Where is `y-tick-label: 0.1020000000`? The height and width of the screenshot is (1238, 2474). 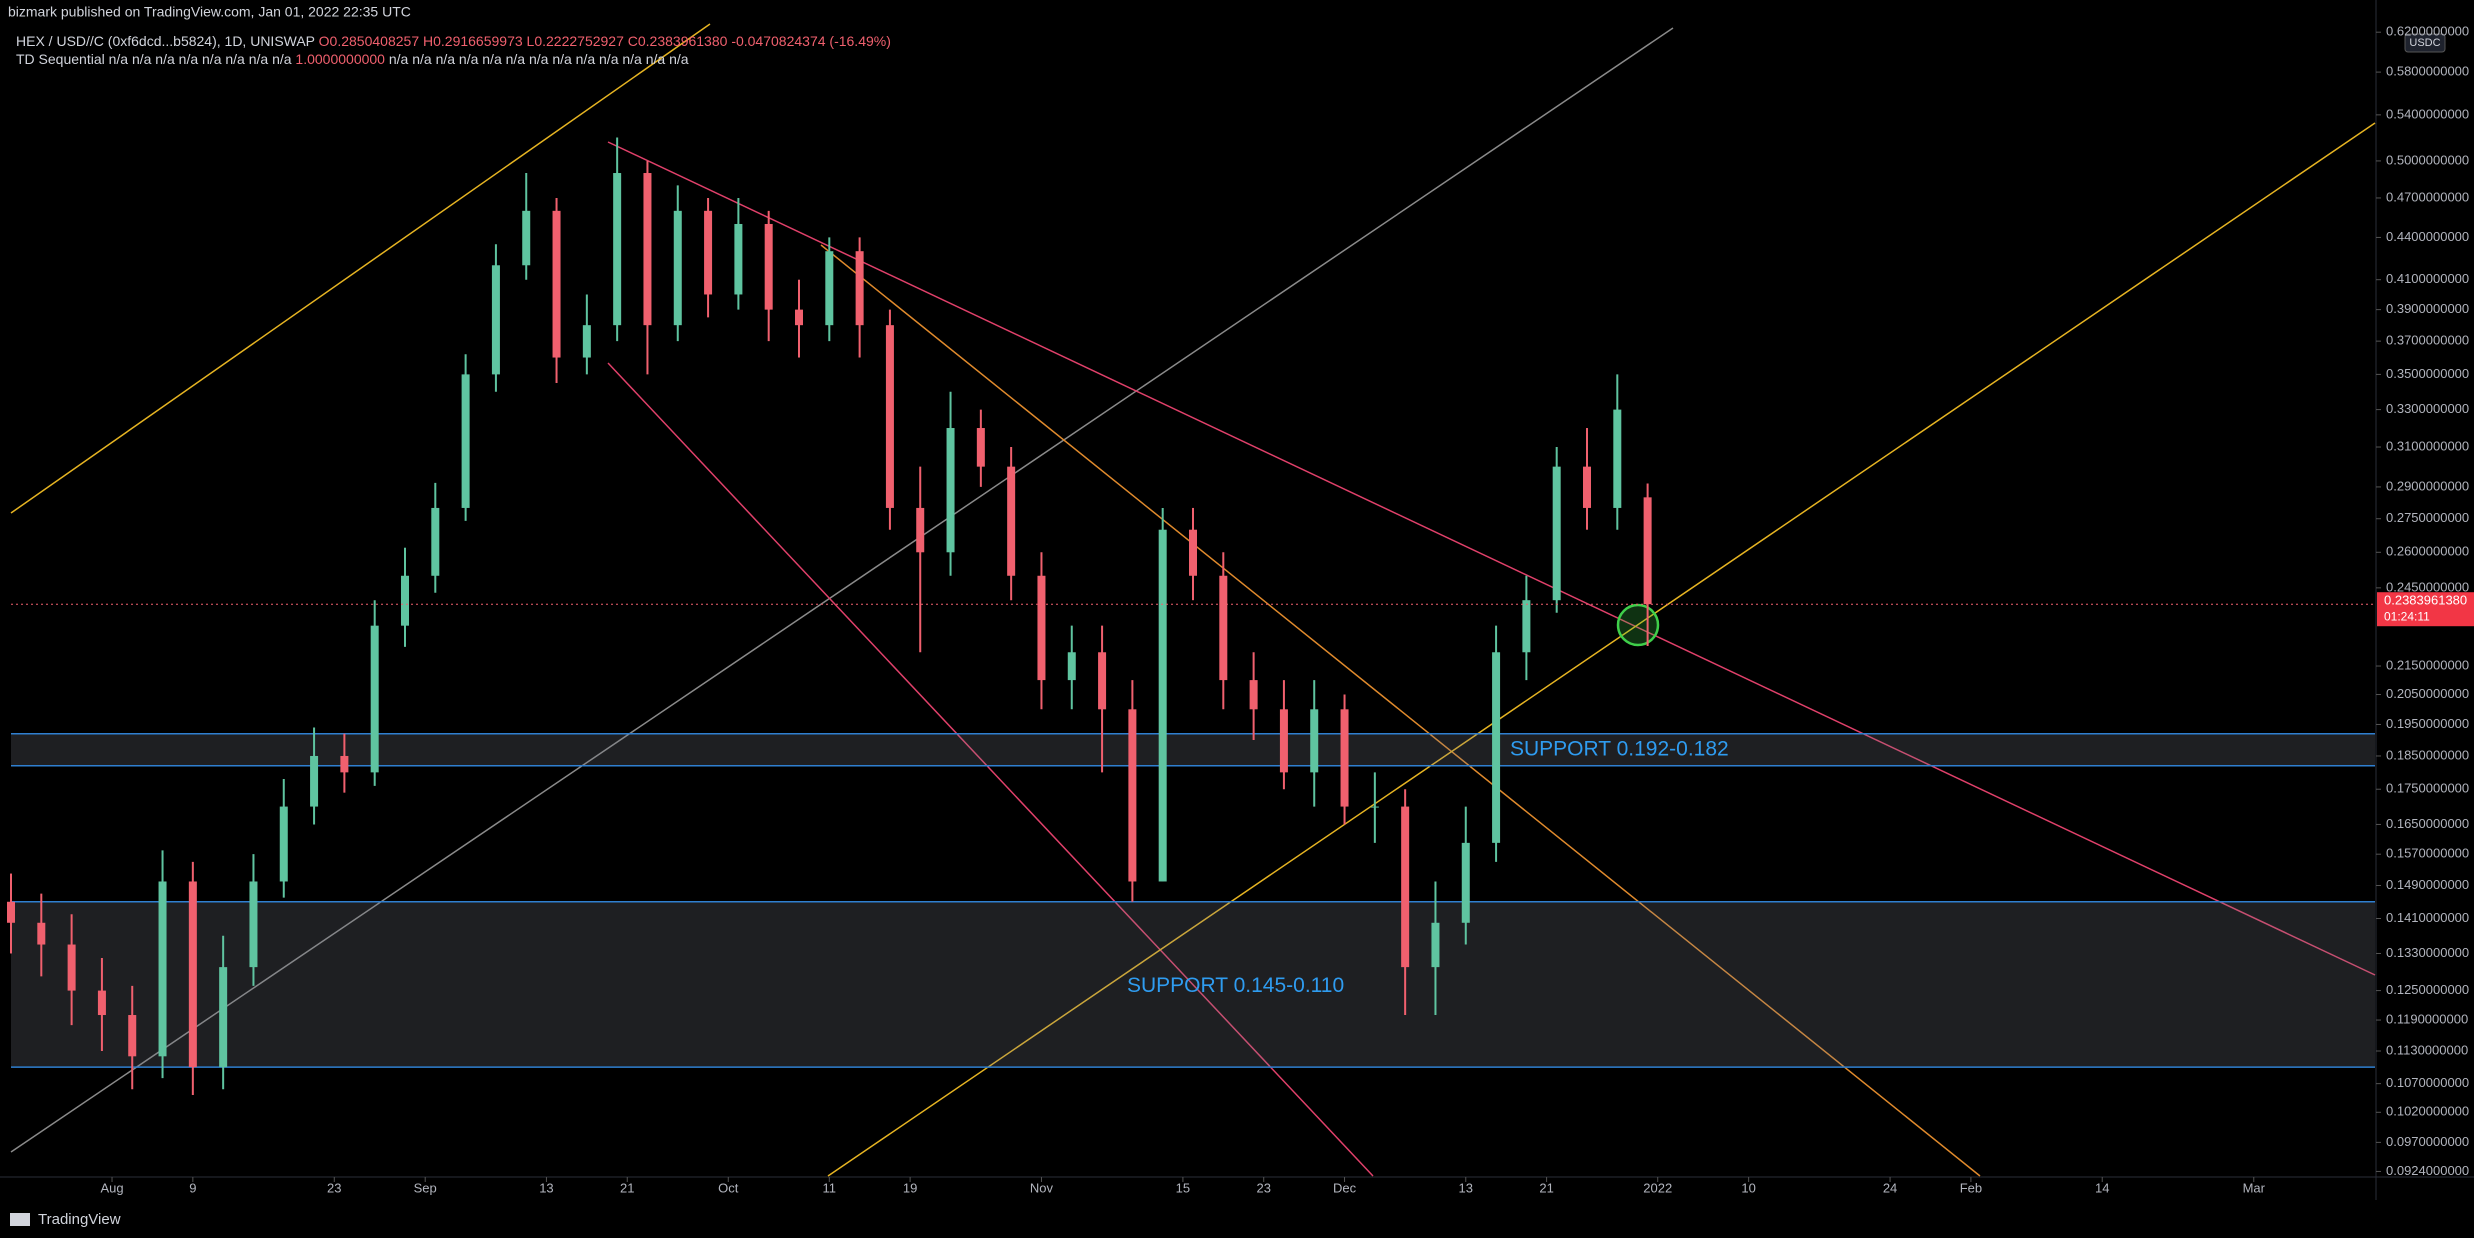 y-tick-label: 0.1020000000 is located at coordinates (2427, 1111).